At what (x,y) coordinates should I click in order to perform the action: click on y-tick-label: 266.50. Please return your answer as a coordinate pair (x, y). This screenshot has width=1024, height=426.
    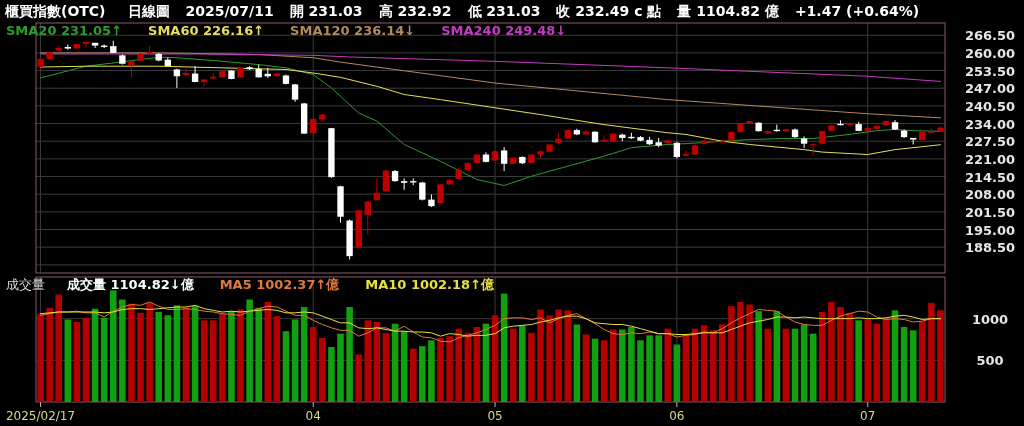
    Looking at the image, I should click on (990, 36).